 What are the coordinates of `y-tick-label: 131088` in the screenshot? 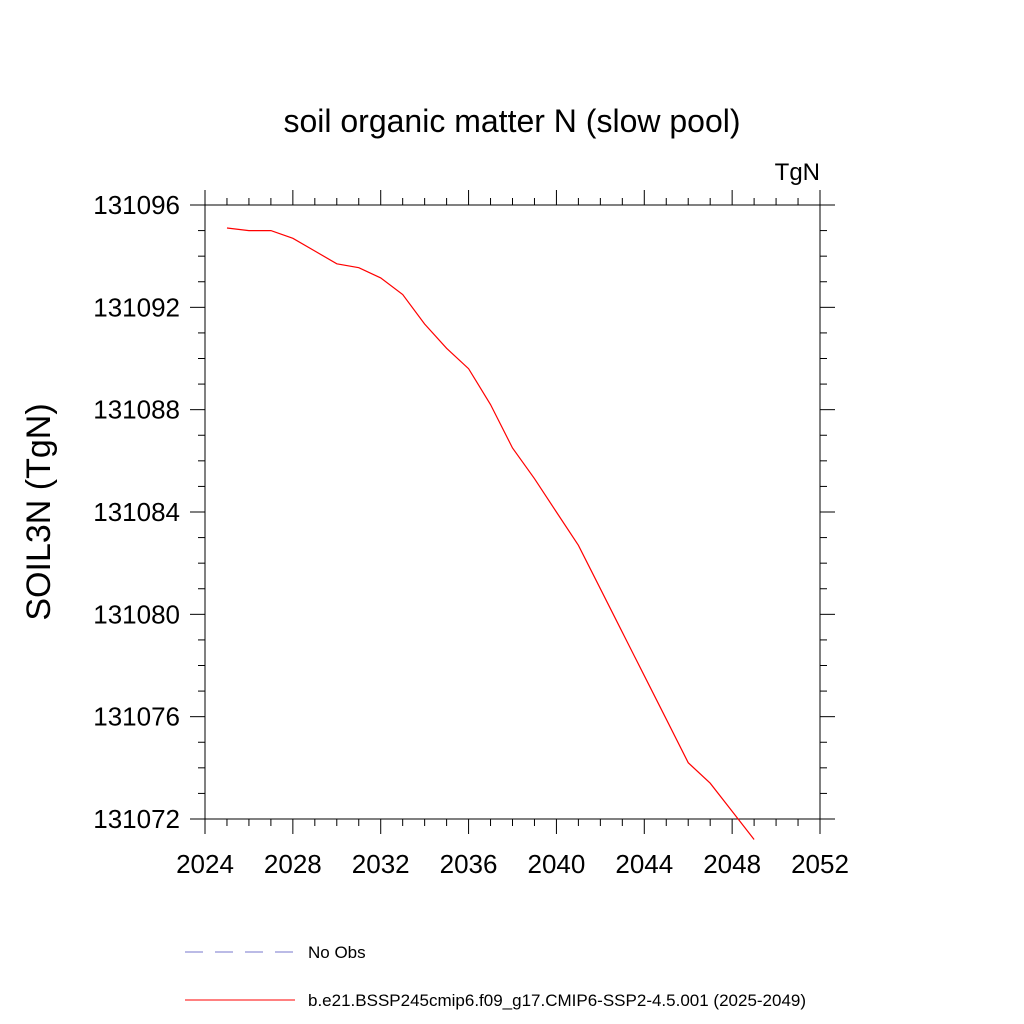 It's located at (136, 410).